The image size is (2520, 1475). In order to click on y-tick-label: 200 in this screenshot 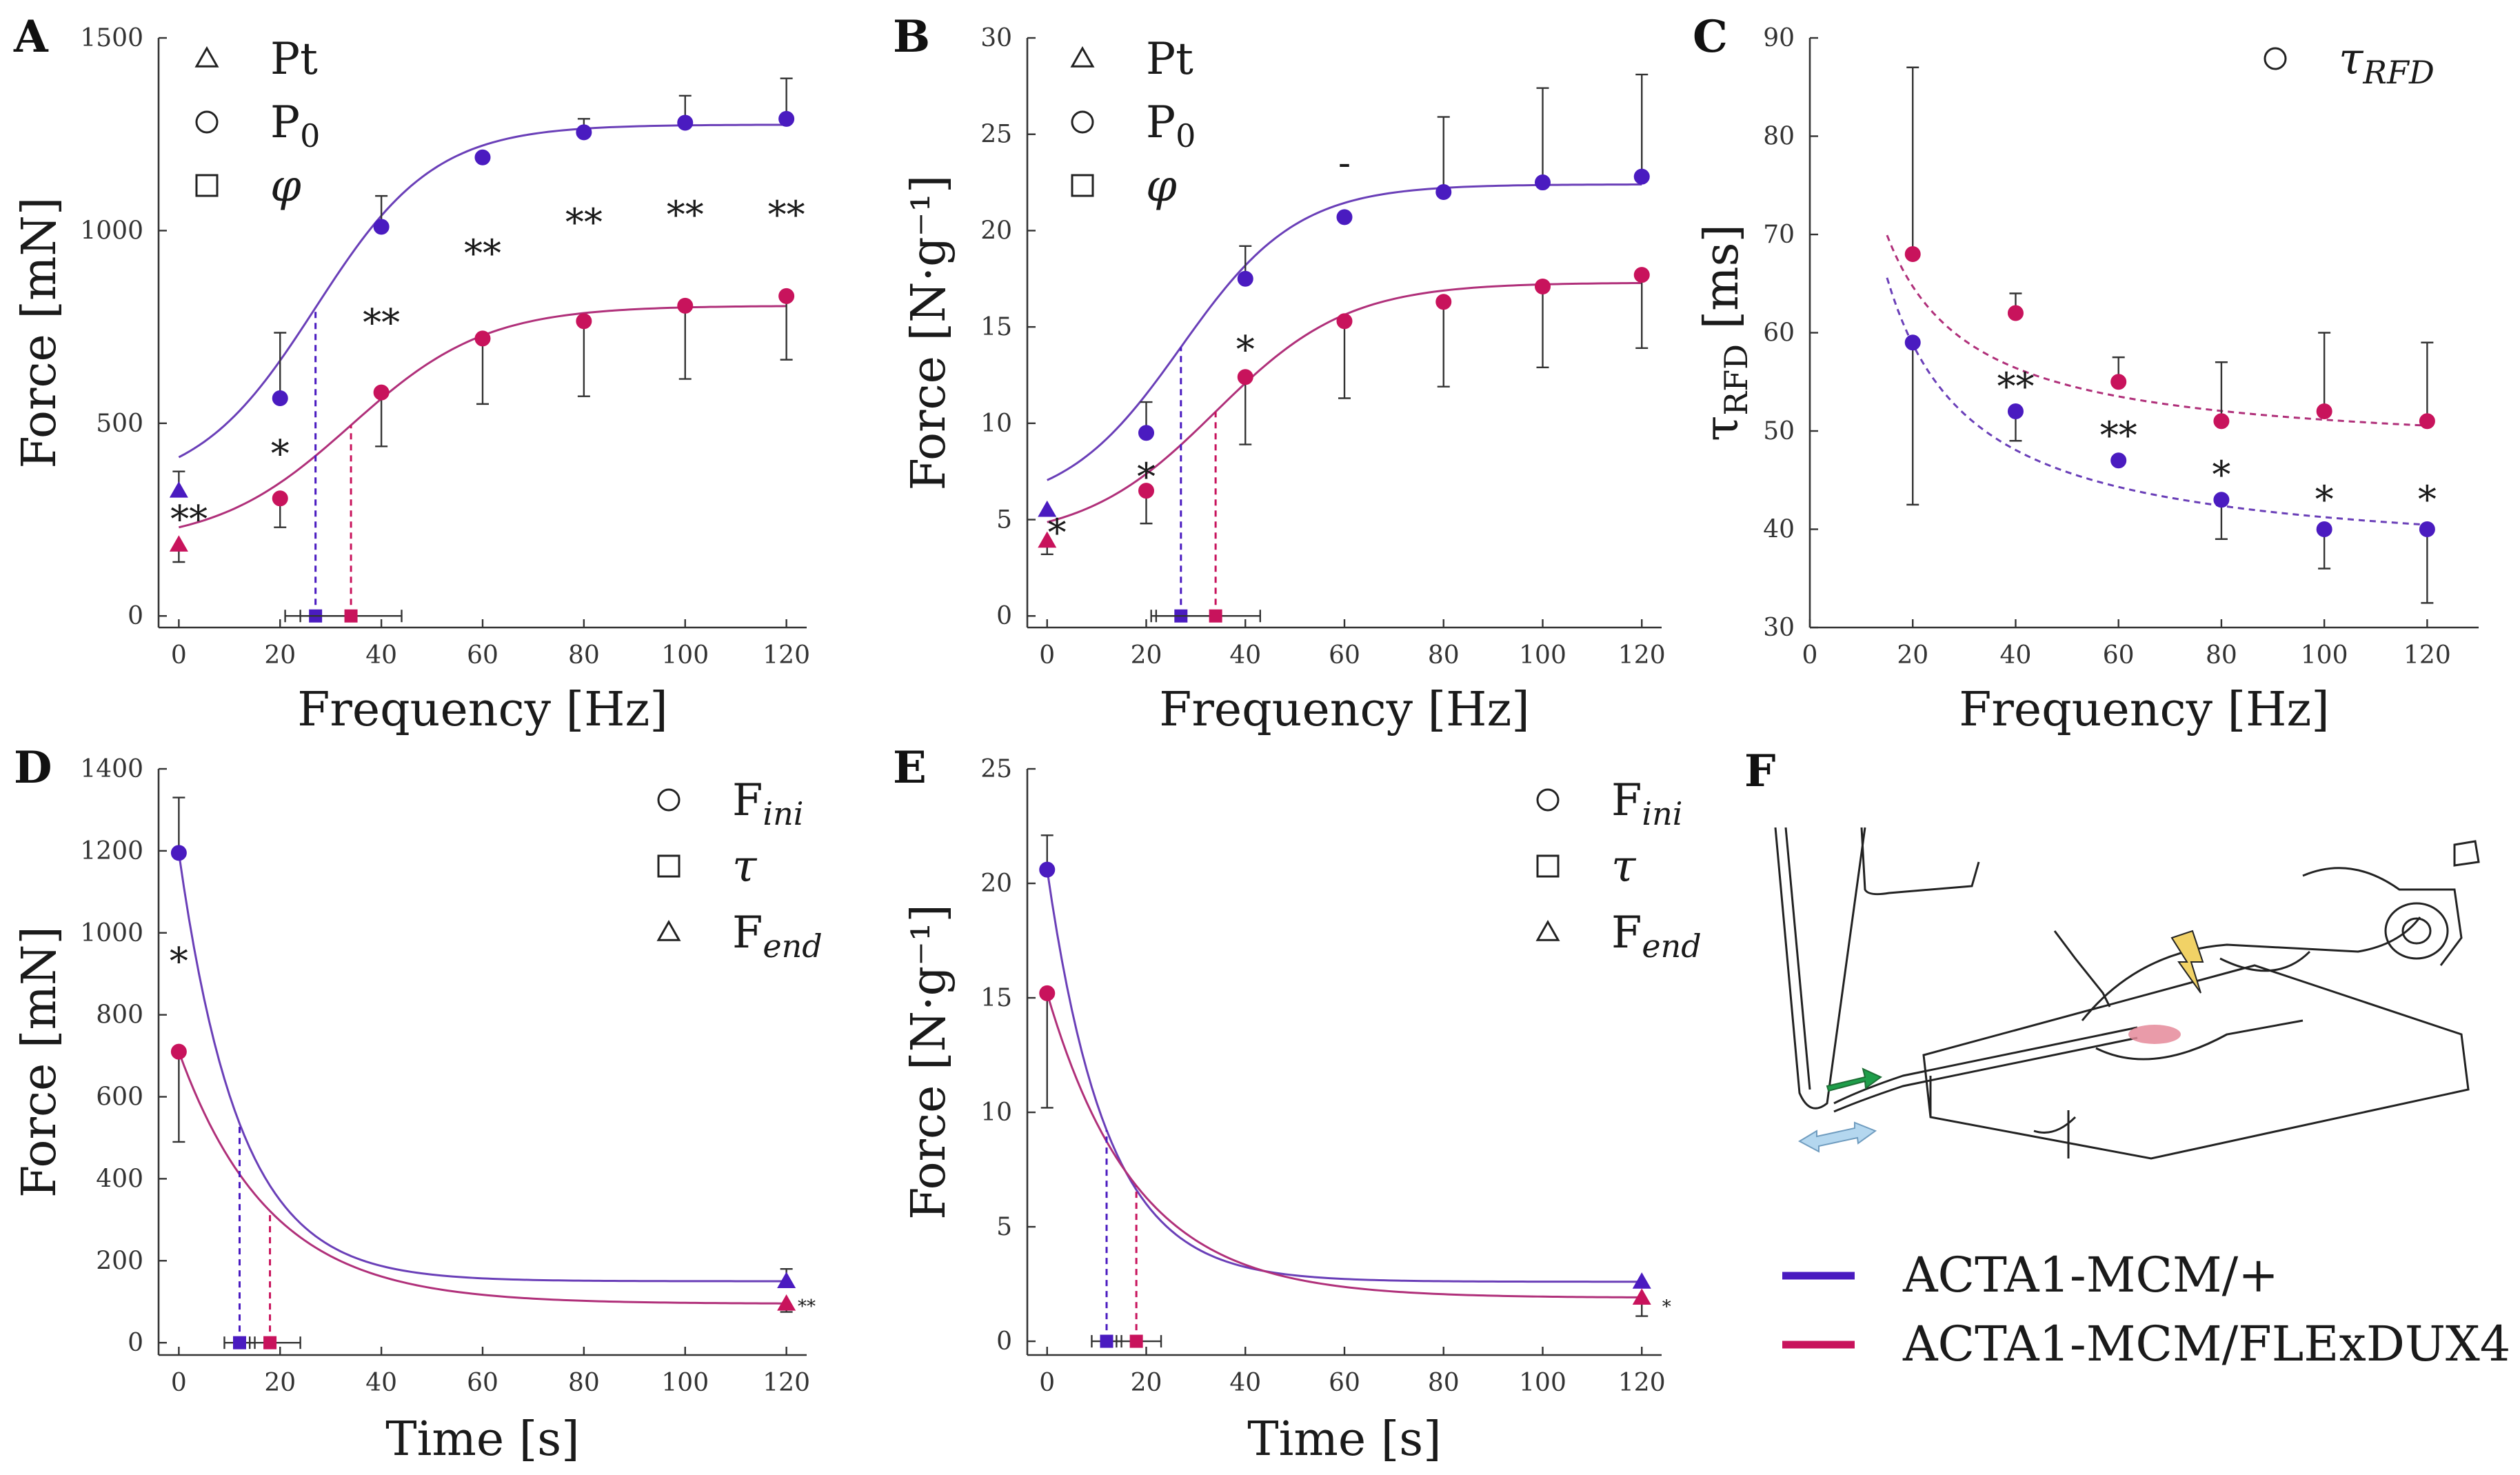, I will do `click(119, 1261)`.